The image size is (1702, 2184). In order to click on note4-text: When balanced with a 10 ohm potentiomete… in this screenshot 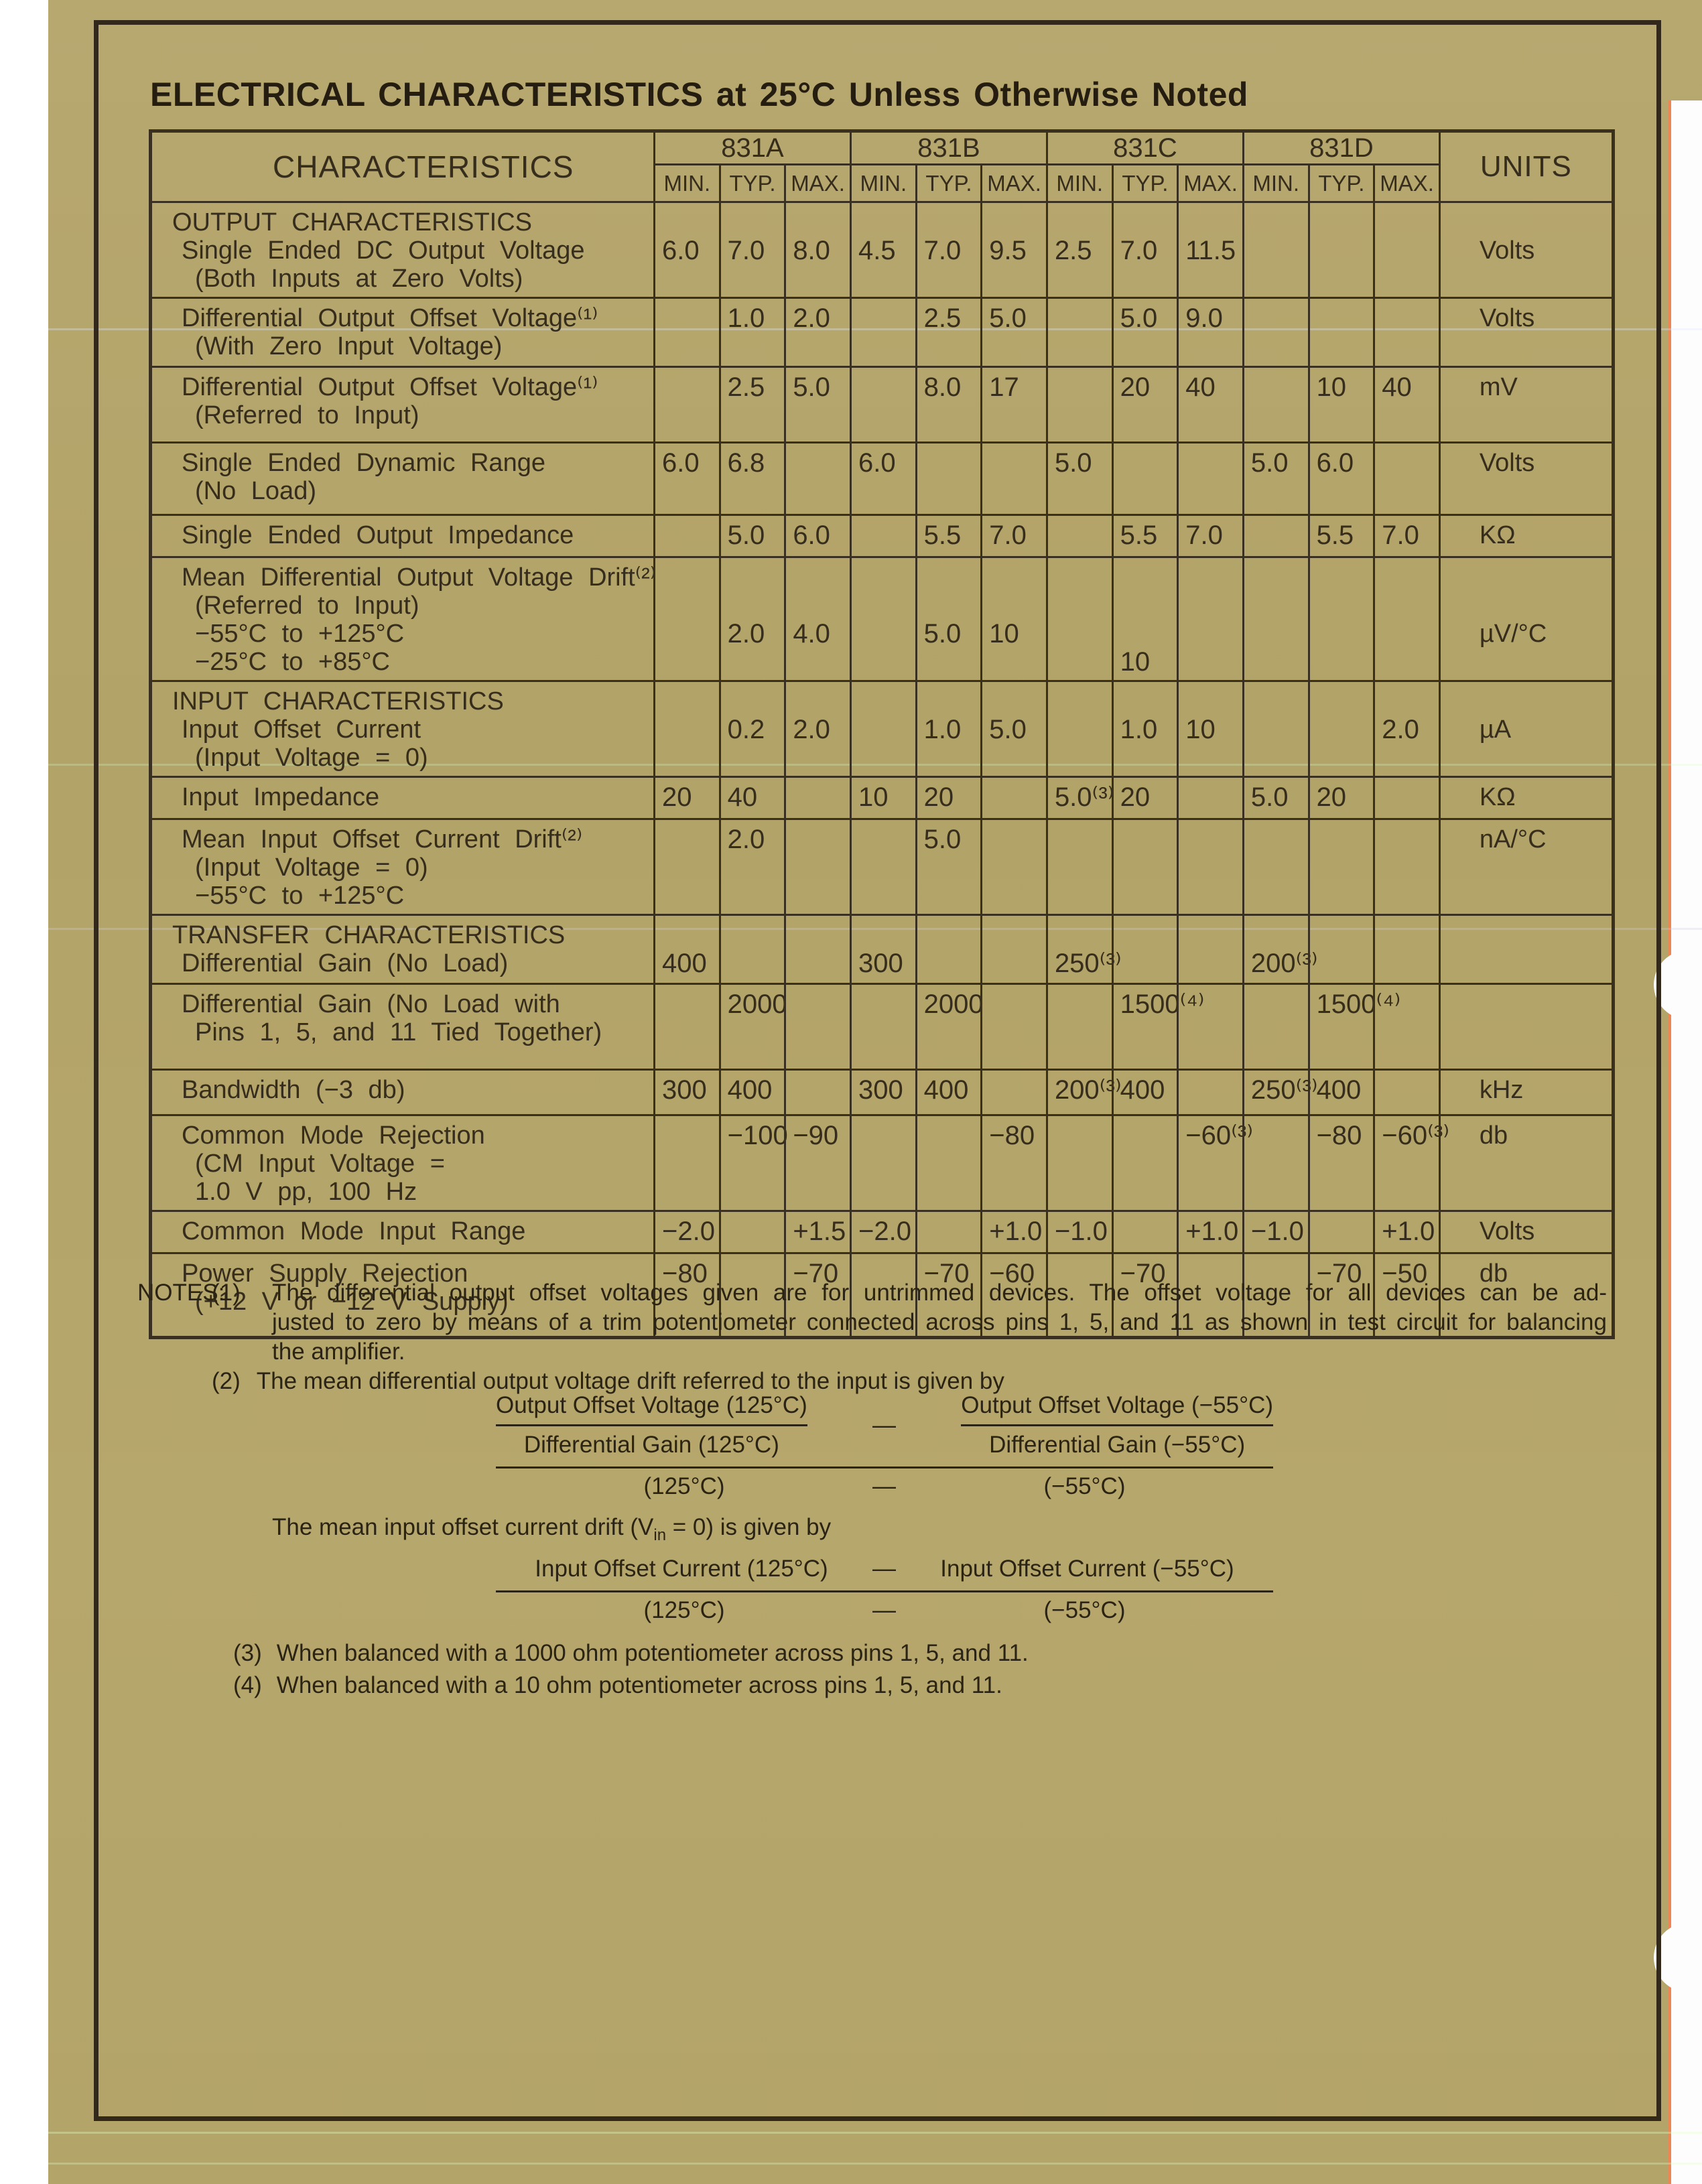, I will do `click(639, 1685)`.